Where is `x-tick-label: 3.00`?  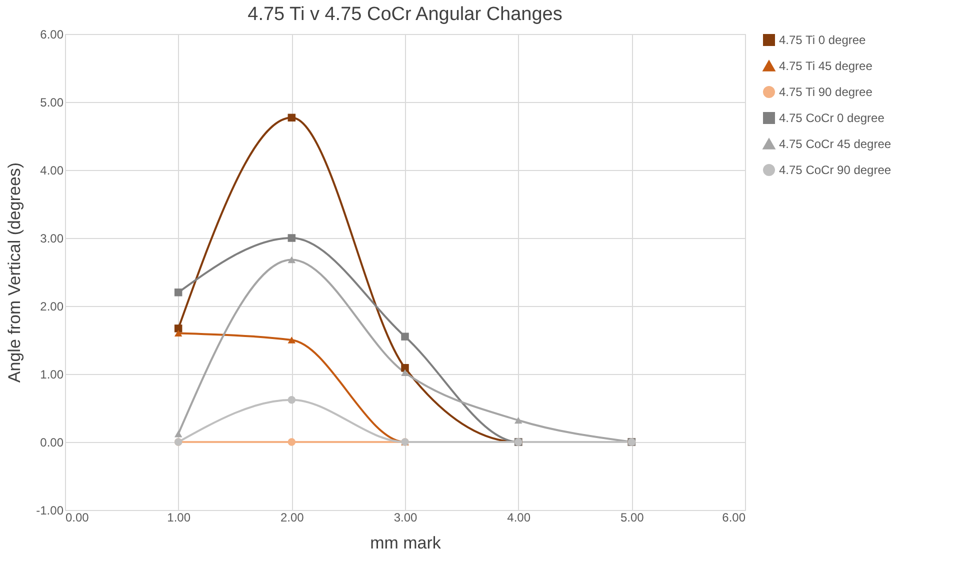 x-tick-label: 3.00 is located at coordinates (406, 517).